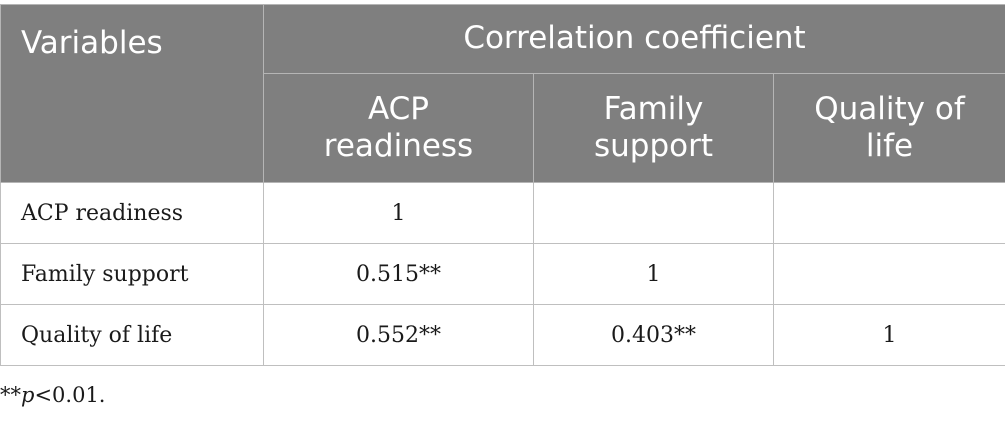 This screenshot has width=1005, height=423. Describe the element at coordinates (132, 93) in the screenshot. I see `variables-header: Variables` at that location.